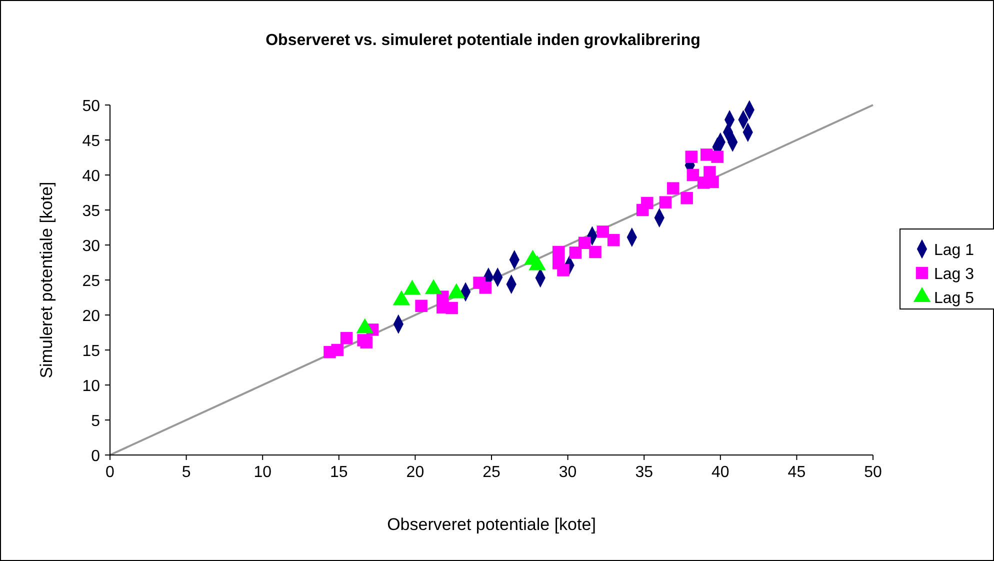 Image resolution: width=994 pixels, height=561 pixels. What do you see at coordinates (91, 211) in the screenshot?
I see `y-tick-label: 35` at bounding box center [91, 211].